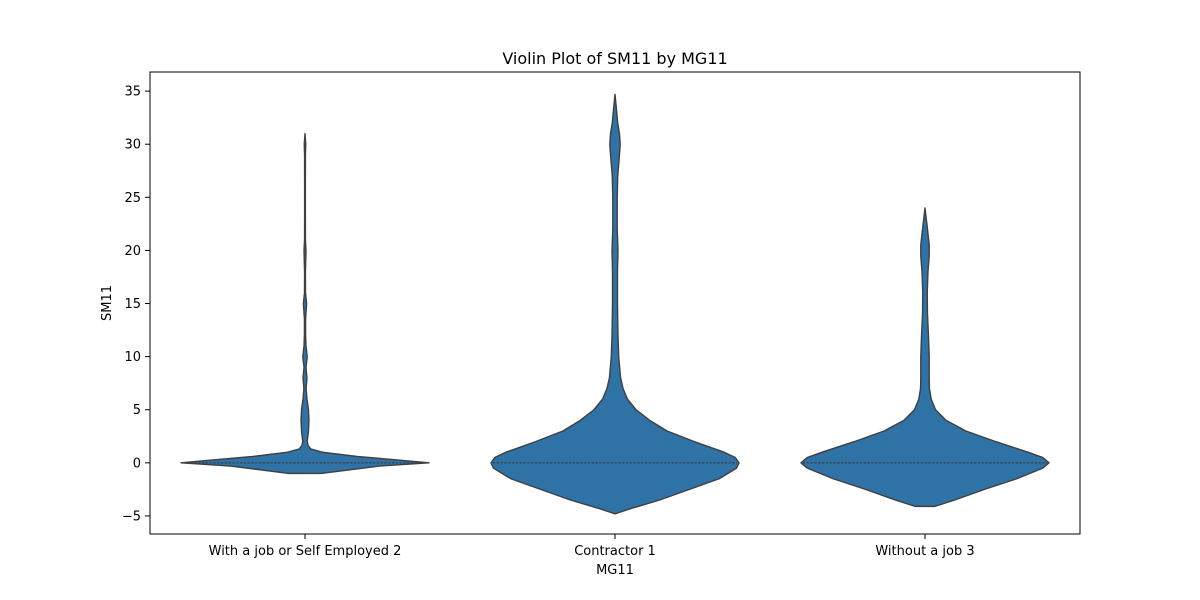  I want to click on y-axis-label: SM11, so click(107, 303).